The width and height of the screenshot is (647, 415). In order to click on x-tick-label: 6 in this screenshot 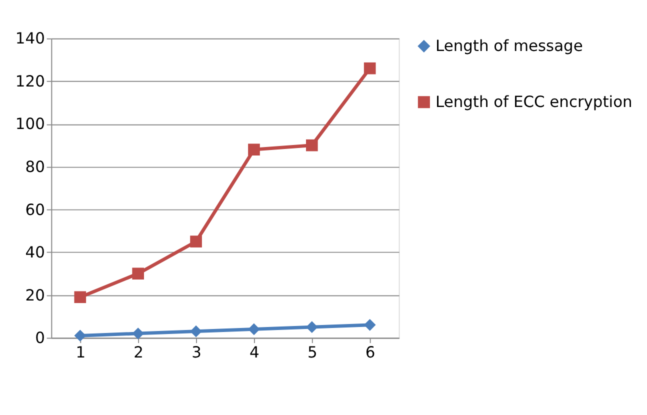, I will do `click(370, 353)`.